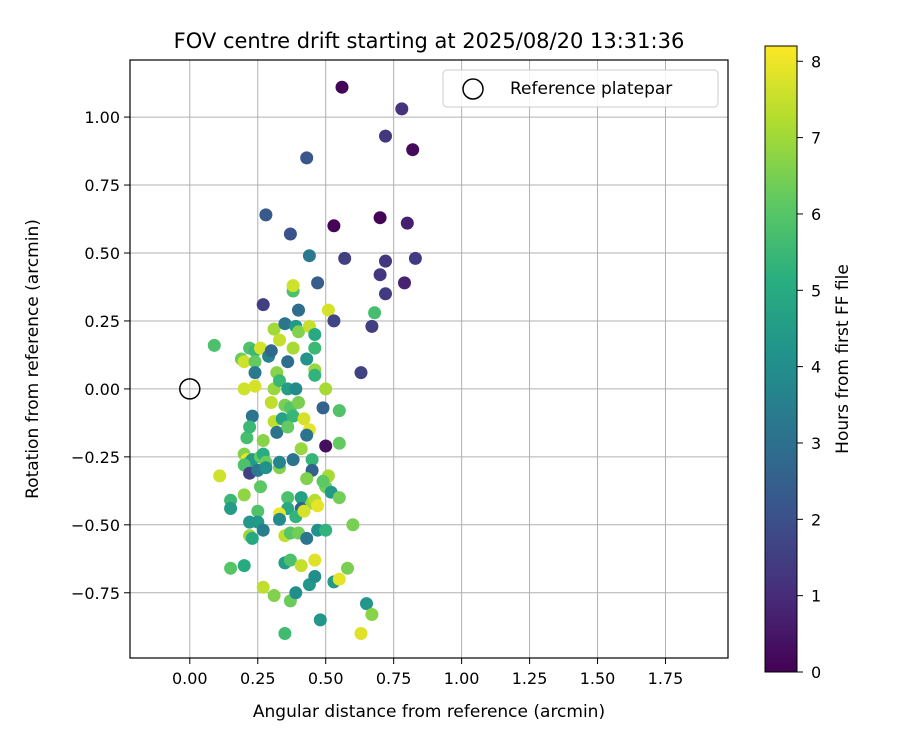 Image resolution: width=900 pixels, height=750 pixels. Describe the element at coordinates (102, 253) in the screenshot. I see `y-tick-label: 0.50` at that location.